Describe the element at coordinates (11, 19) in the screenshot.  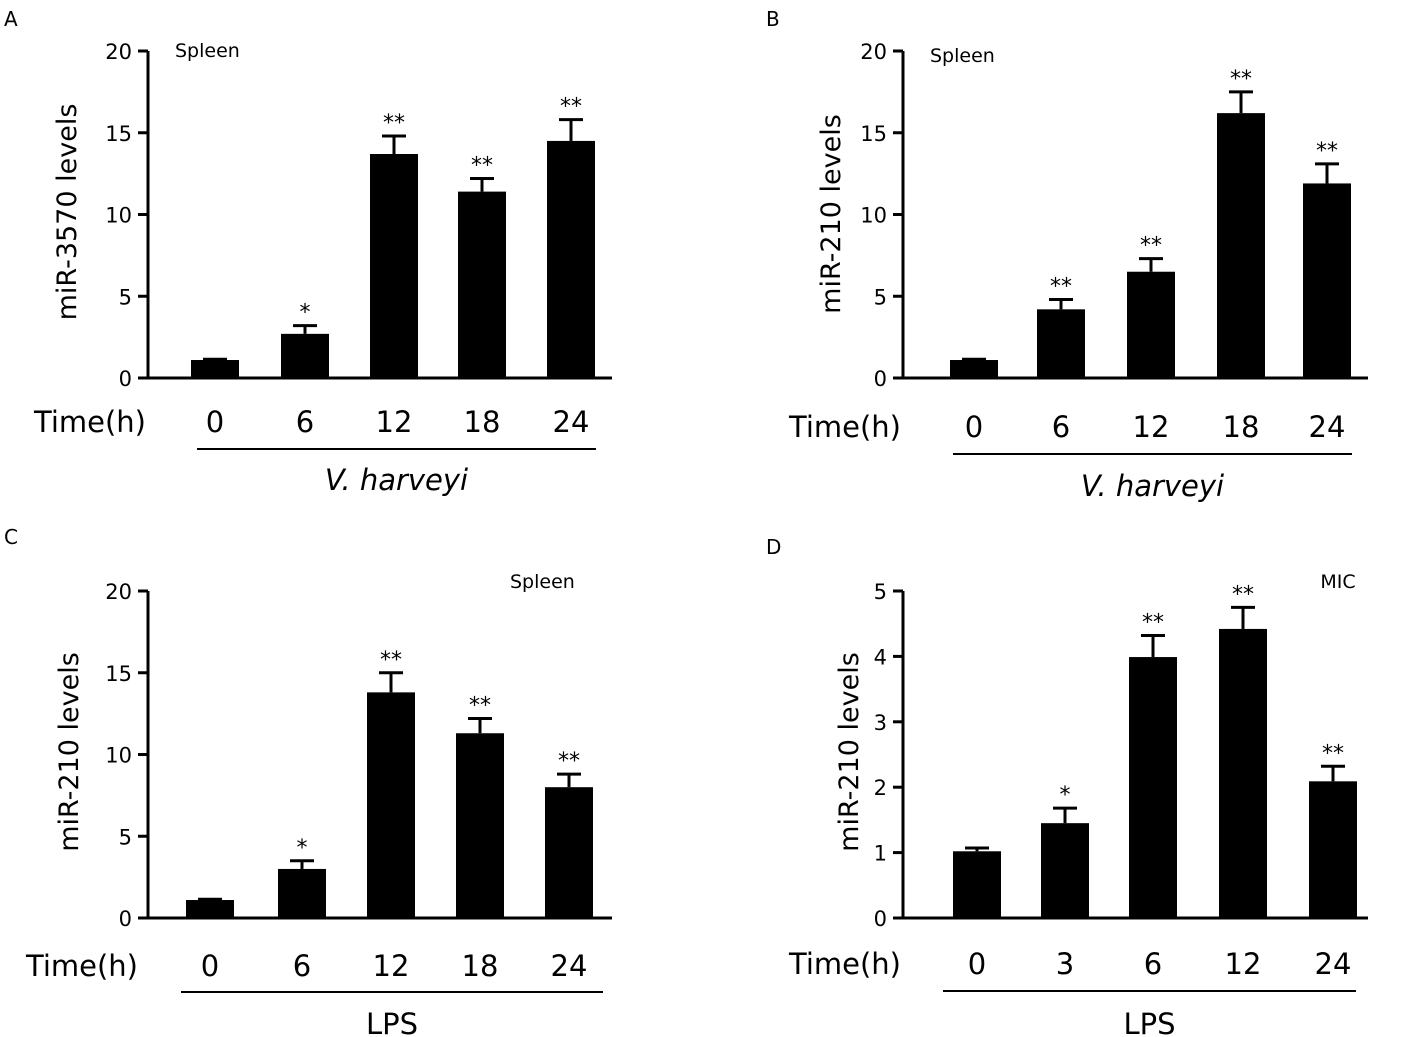
I see `panel-letter: A` at that location.